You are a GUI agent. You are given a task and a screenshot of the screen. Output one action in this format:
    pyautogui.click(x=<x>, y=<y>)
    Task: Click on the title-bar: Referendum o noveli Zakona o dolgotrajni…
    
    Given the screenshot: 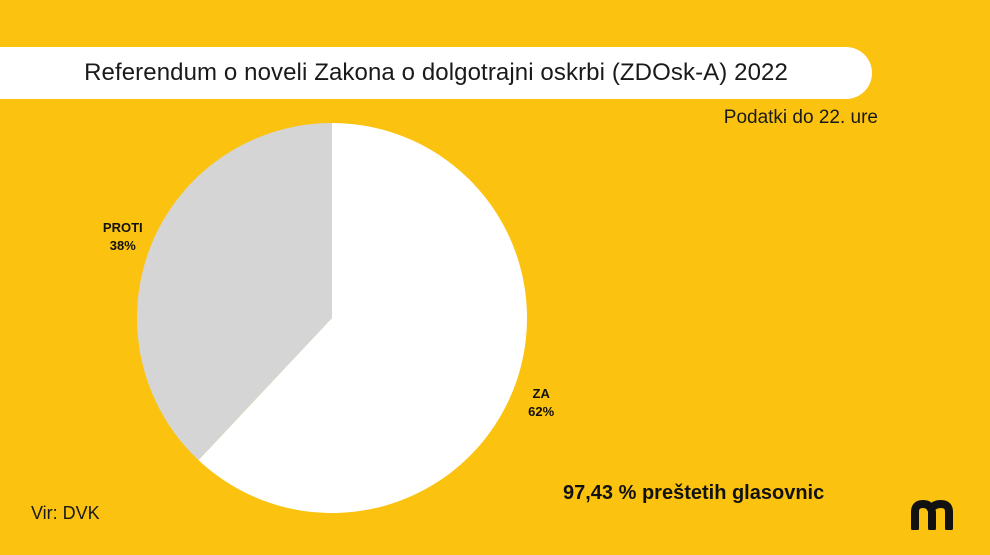 What is the action you would take?
    pyautogui.click(x=436, y=73)
    